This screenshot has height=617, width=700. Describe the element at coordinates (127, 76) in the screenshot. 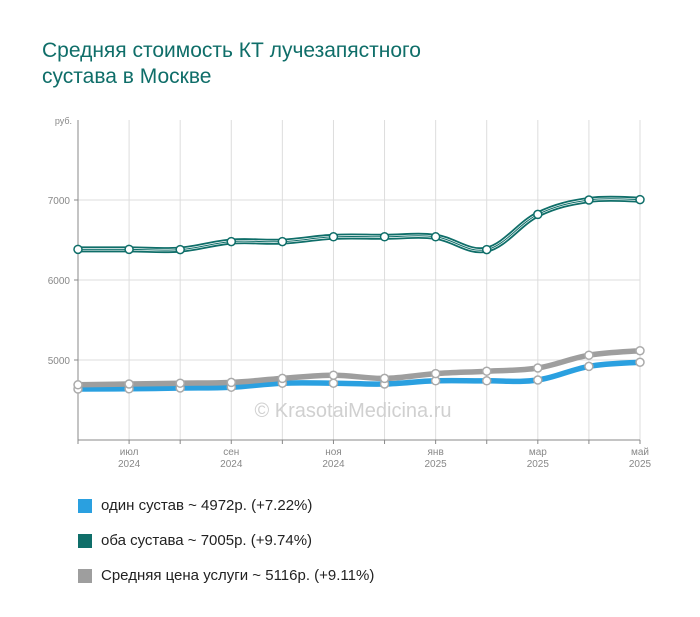

I see `chart-title-line-2: сустава в Москве` at that location.